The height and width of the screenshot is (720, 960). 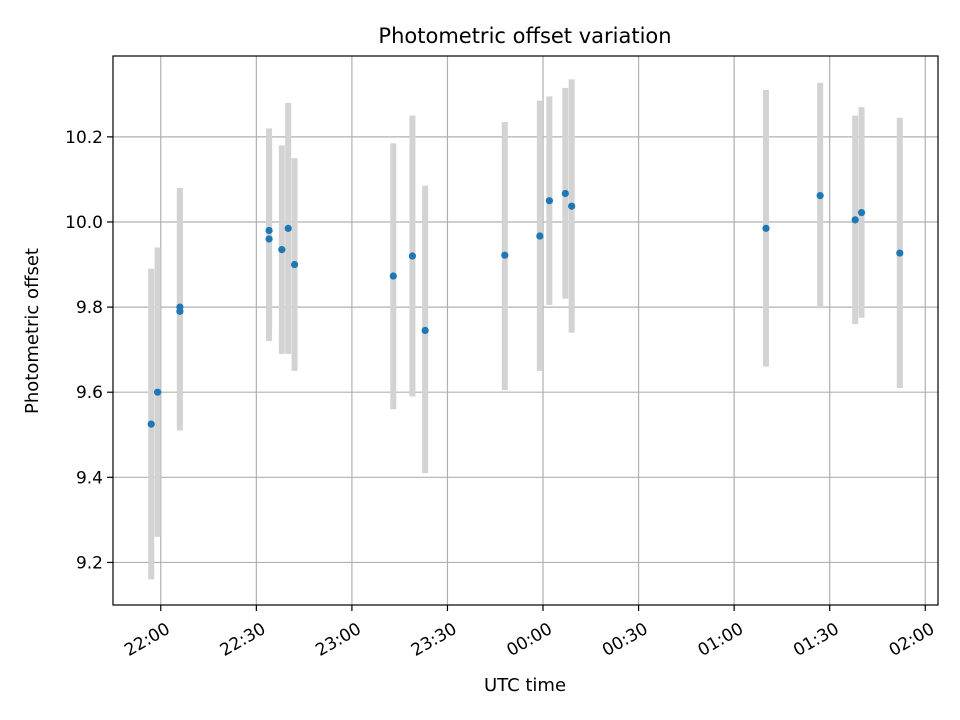 What do you see at coordinates (84, 223) in the screenshot?
I see `y-tick-label: 10.0` at bounding box center [84, 223].